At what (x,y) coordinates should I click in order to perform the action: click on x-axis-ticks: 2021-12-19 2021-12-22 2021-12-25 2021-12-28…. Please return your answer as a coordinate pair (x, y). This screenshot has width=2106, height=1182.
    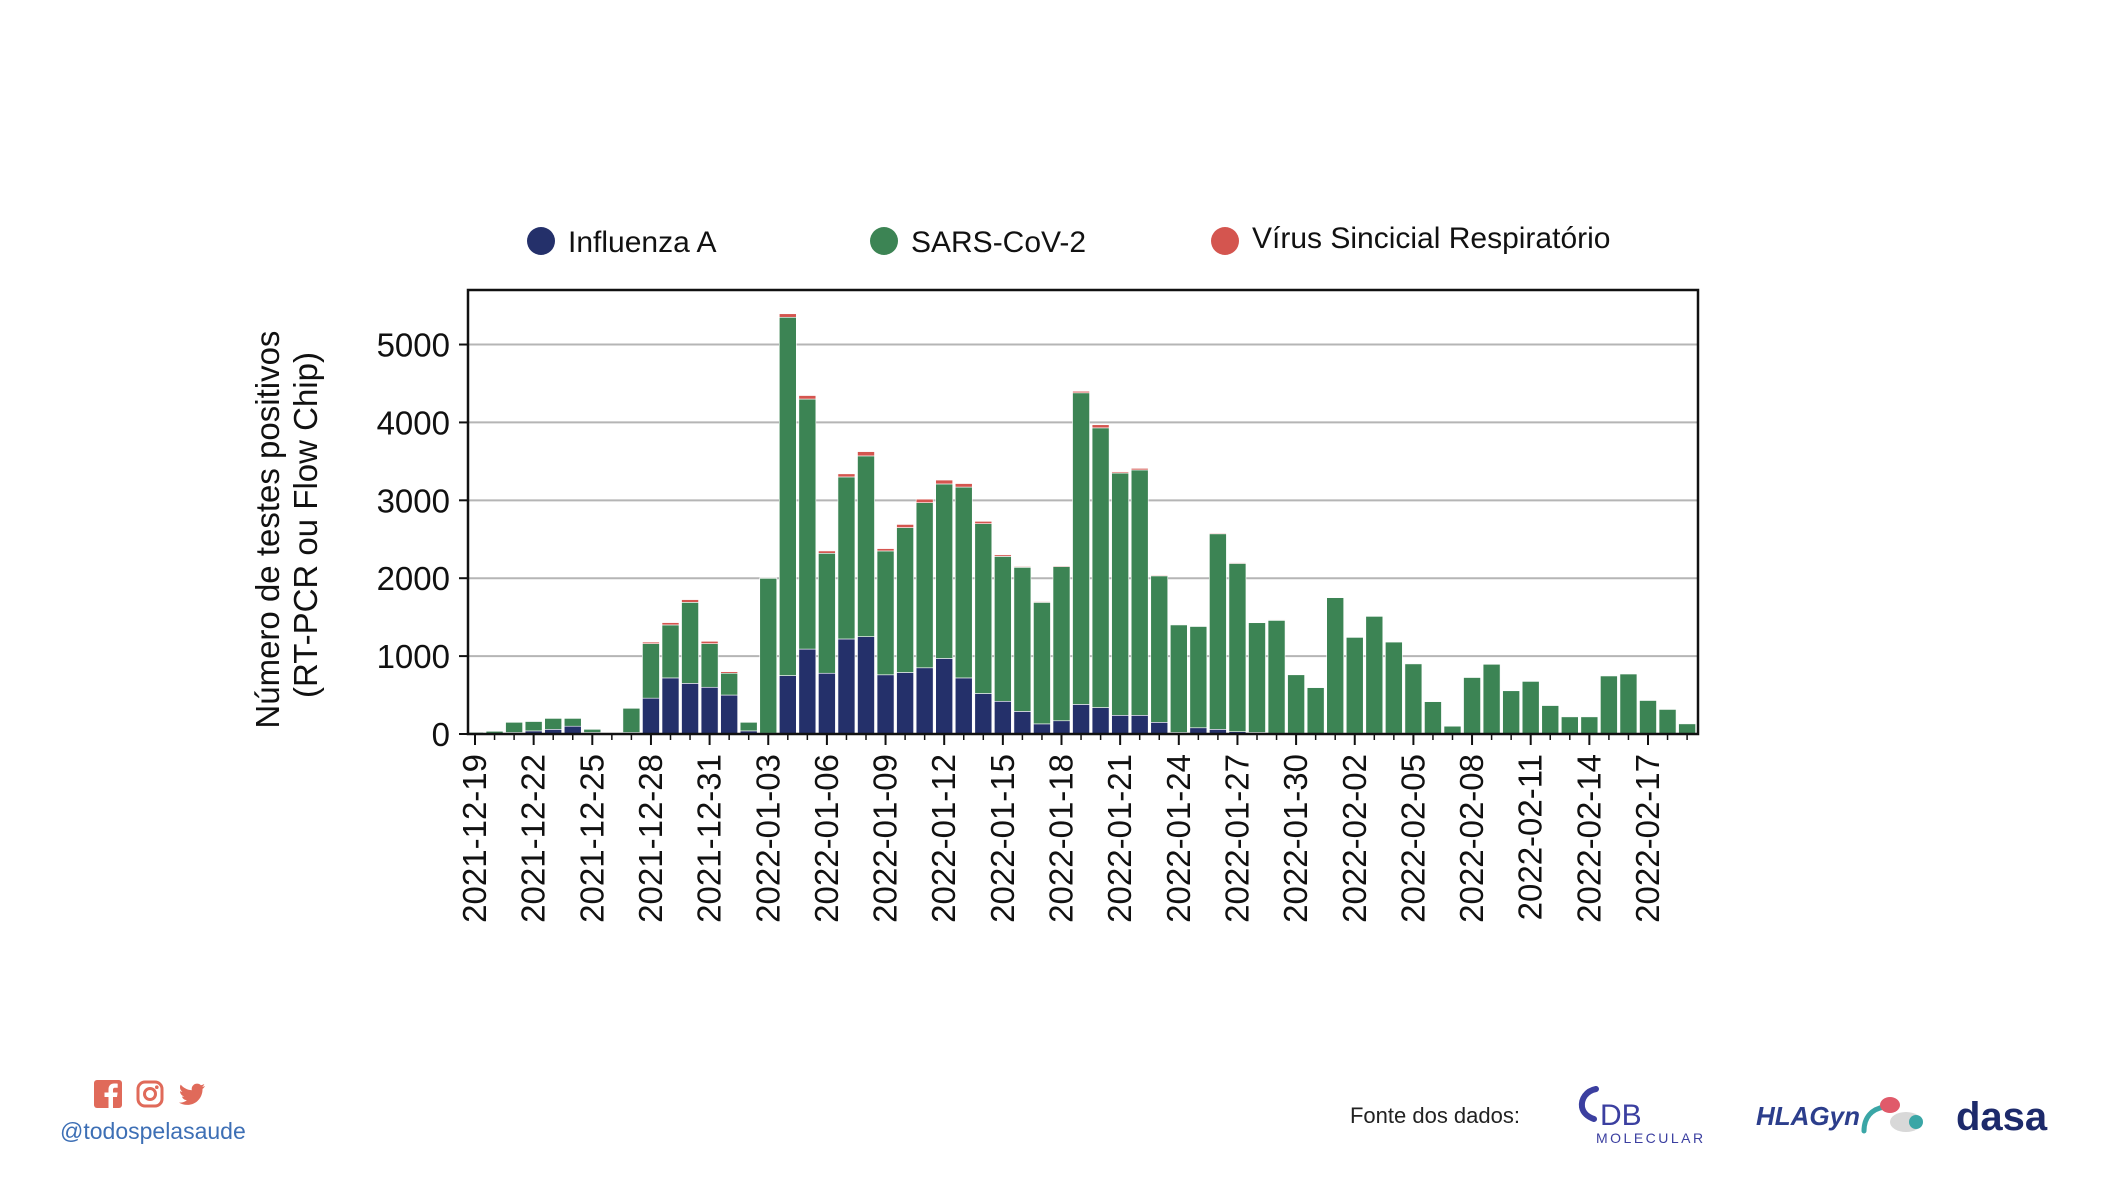
    Looking at the image, I should click on (1072, 828).